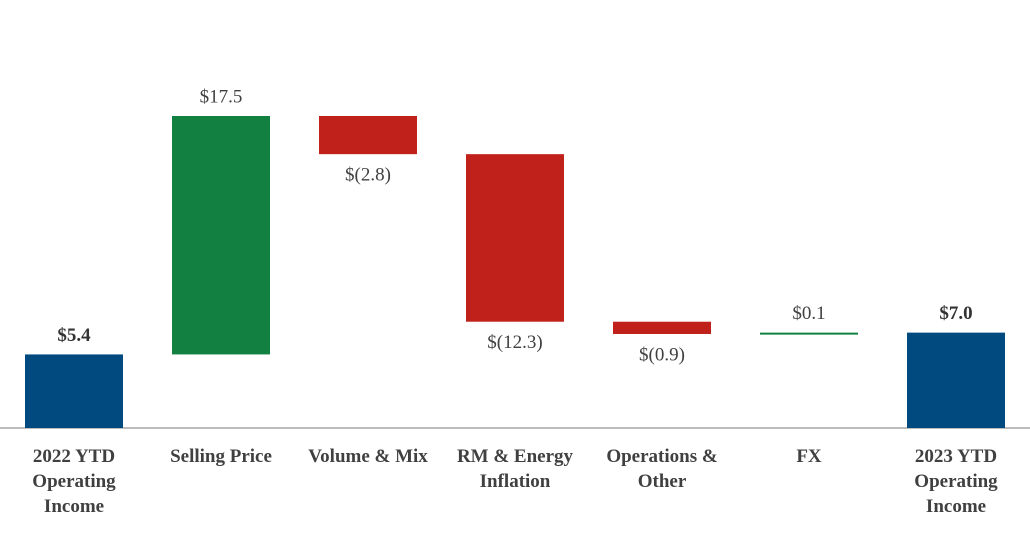 The width and height of the screenshot is (1030, 540). What do you see at coordinates (368, 456) in the screenshot?
I see `x-tick-label: Volume & Mix` at bounding box center [368, 456].